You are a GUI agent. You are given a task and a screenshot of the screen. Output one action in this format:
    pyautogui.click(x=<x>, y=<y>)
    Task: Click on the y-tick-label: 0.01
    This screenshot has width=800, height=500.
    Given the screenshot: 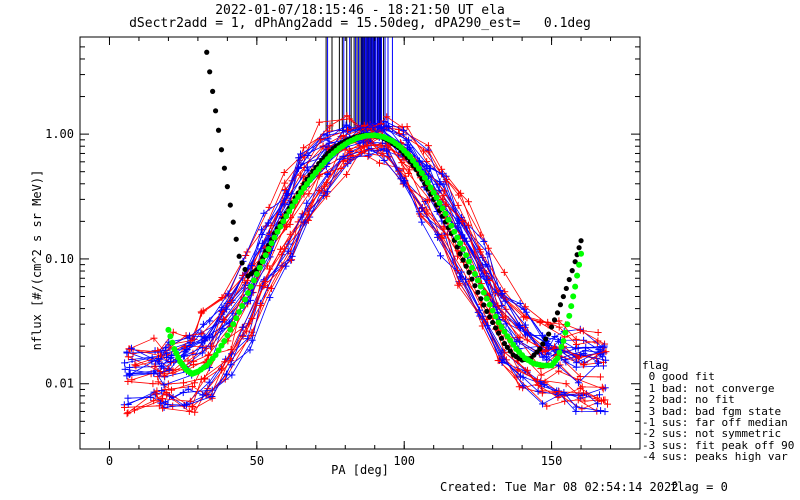 What is the action you would take?
    pyautogui.click(x=59, y=384)
    